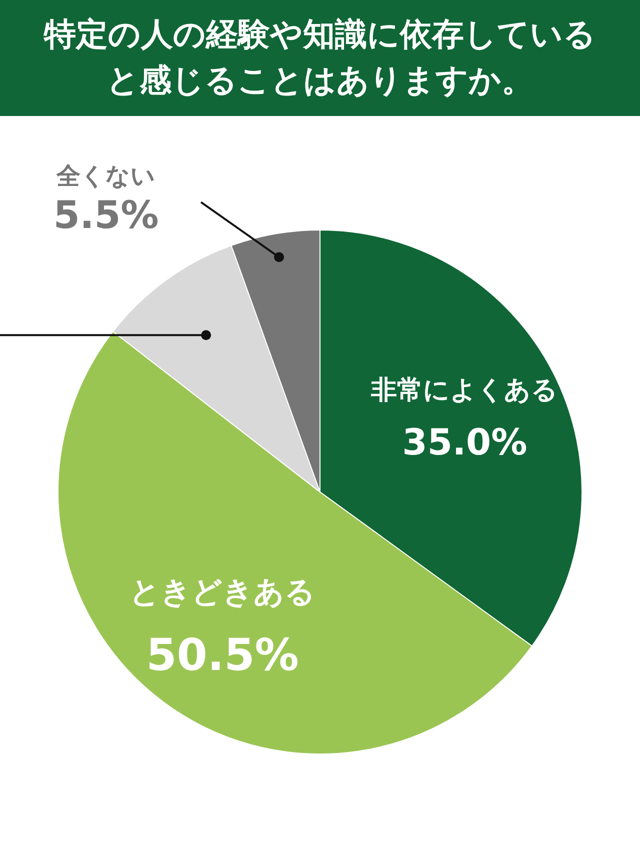 The width and height of the screenshot is (640, 853). What do you see at coordinates (106, 176) in the screenshot?
I see `slice-label: 全くない` at bounding box center [106, 176].